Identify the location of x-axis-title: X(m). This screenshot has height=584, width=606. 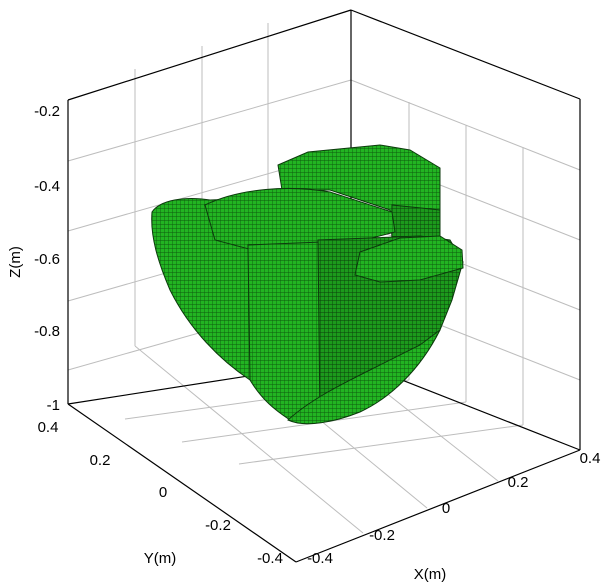
(430, 574).